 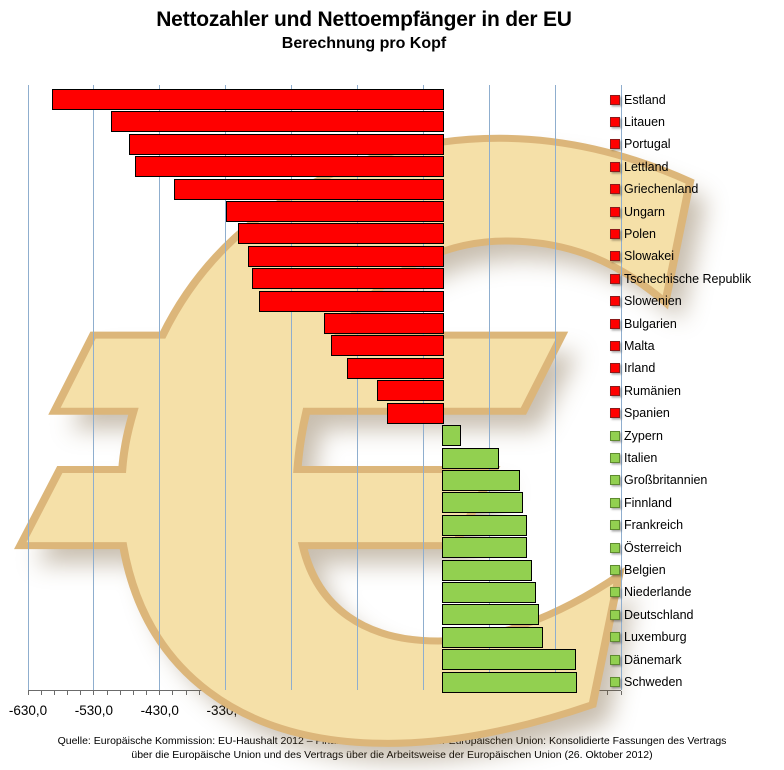 I want to click on legend-marker-daenemark, so click(x=615, y=659).